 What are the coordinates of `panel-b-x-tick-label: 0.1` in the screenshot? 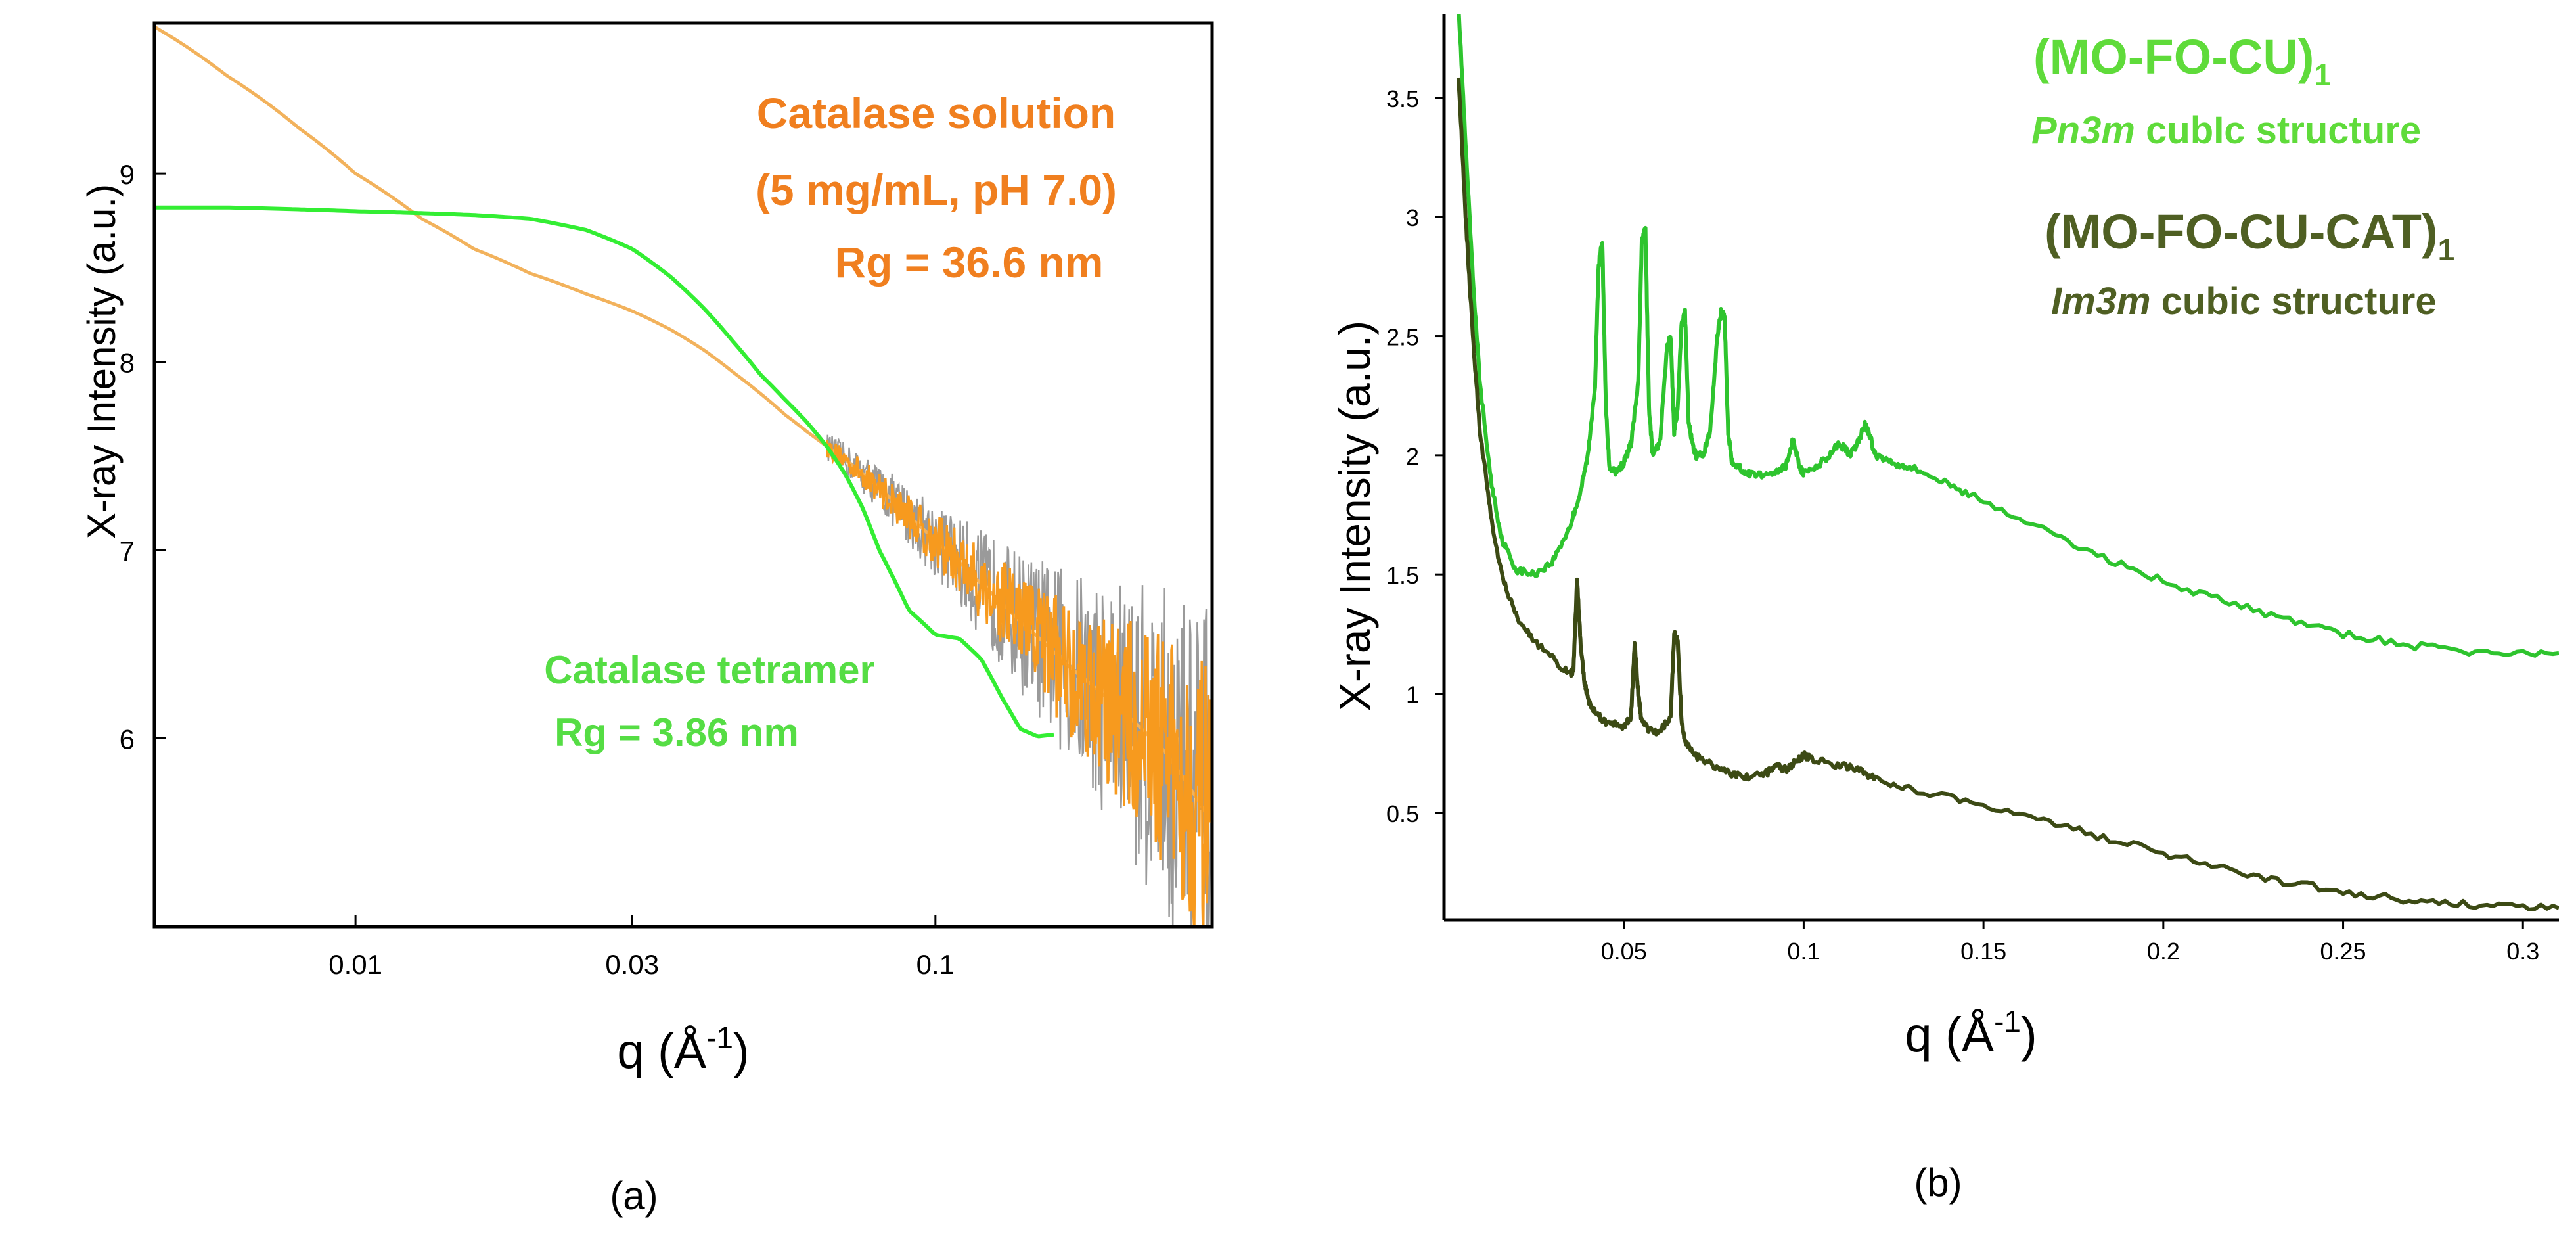 It's located at (1803, 952).